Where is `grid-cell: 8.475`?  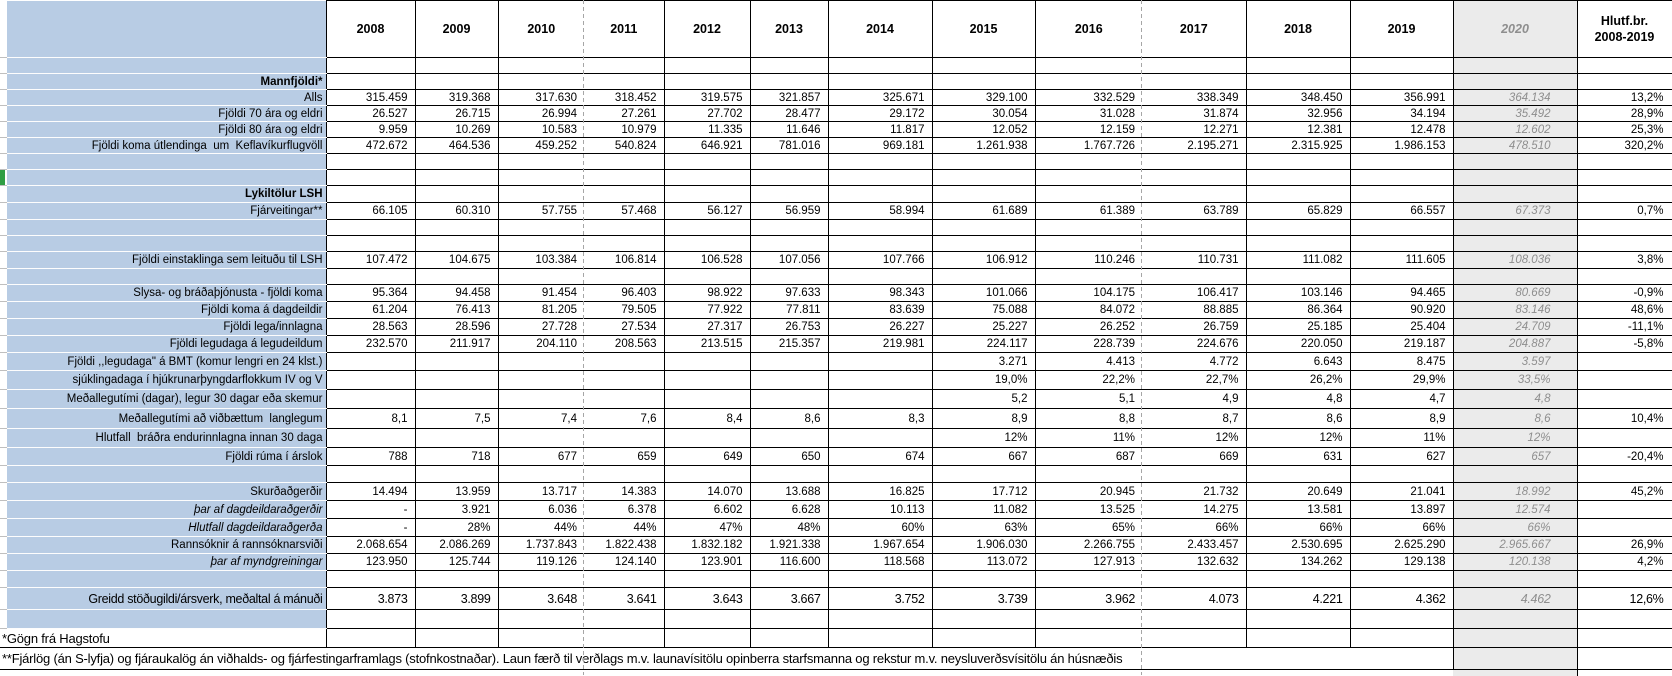
grid-cell: 8.475 is located at coordinates (1402, 361).